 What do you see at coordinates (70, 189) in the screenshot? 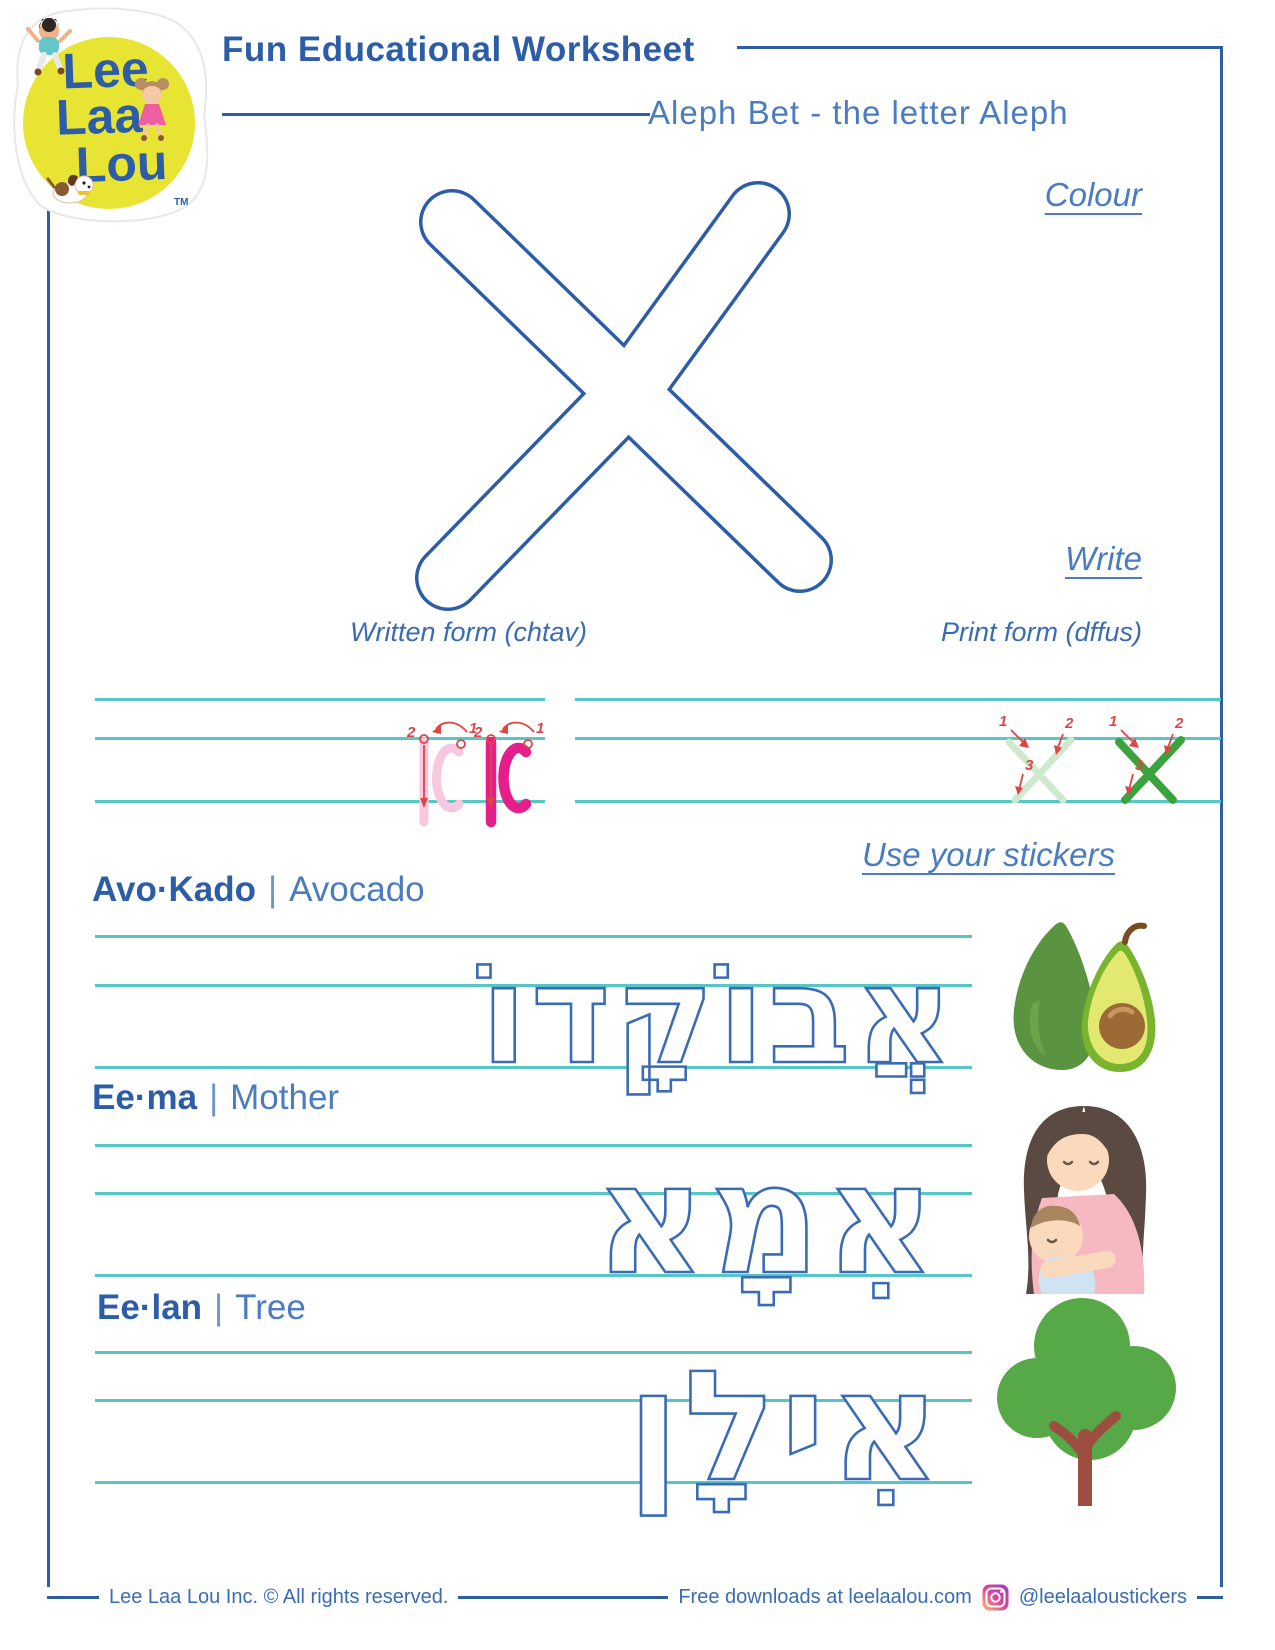
I see `logo-dog-illustration` at bounding box center [70, 189].